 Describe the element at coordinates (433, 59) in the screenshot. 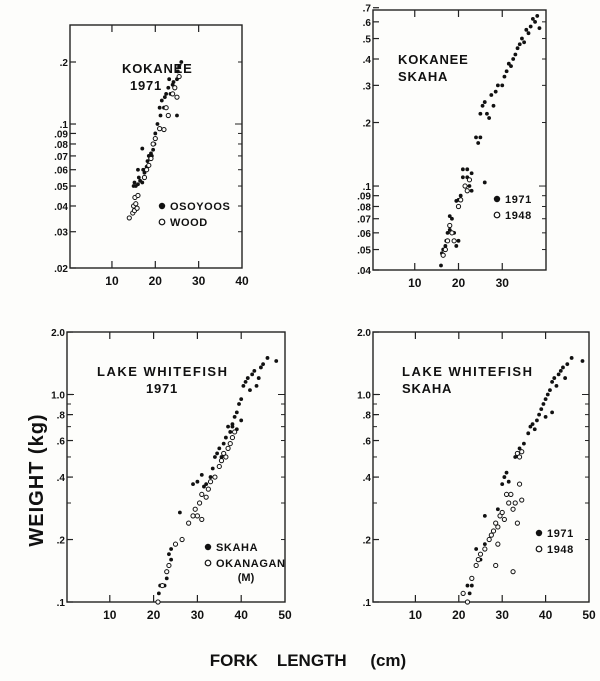

I see `panel-title: KOKANEE` at that location.